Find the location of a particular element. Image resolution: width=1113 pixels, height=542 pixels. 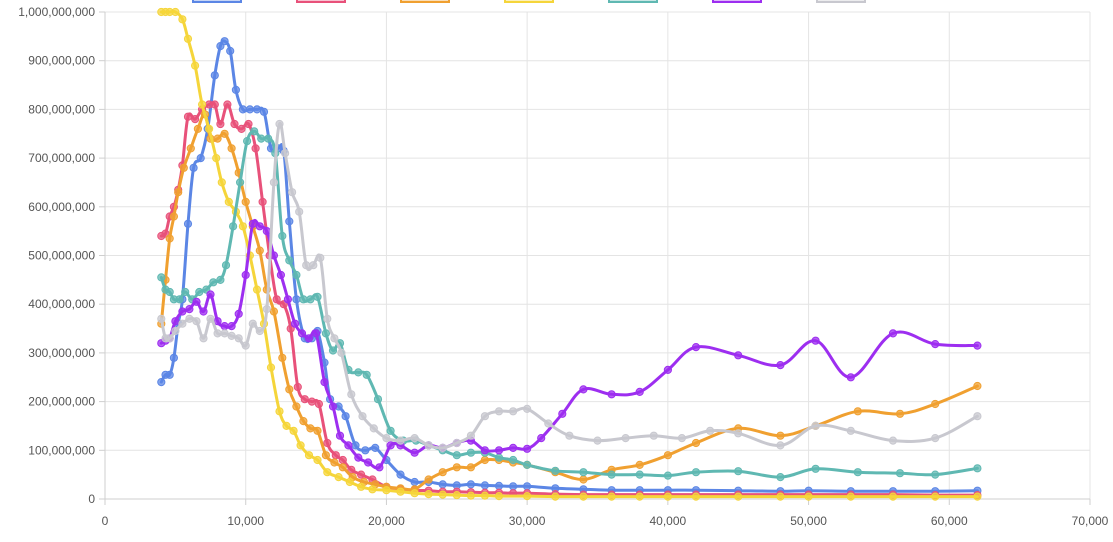

legend-swatch is located at coordinates (425, 1).